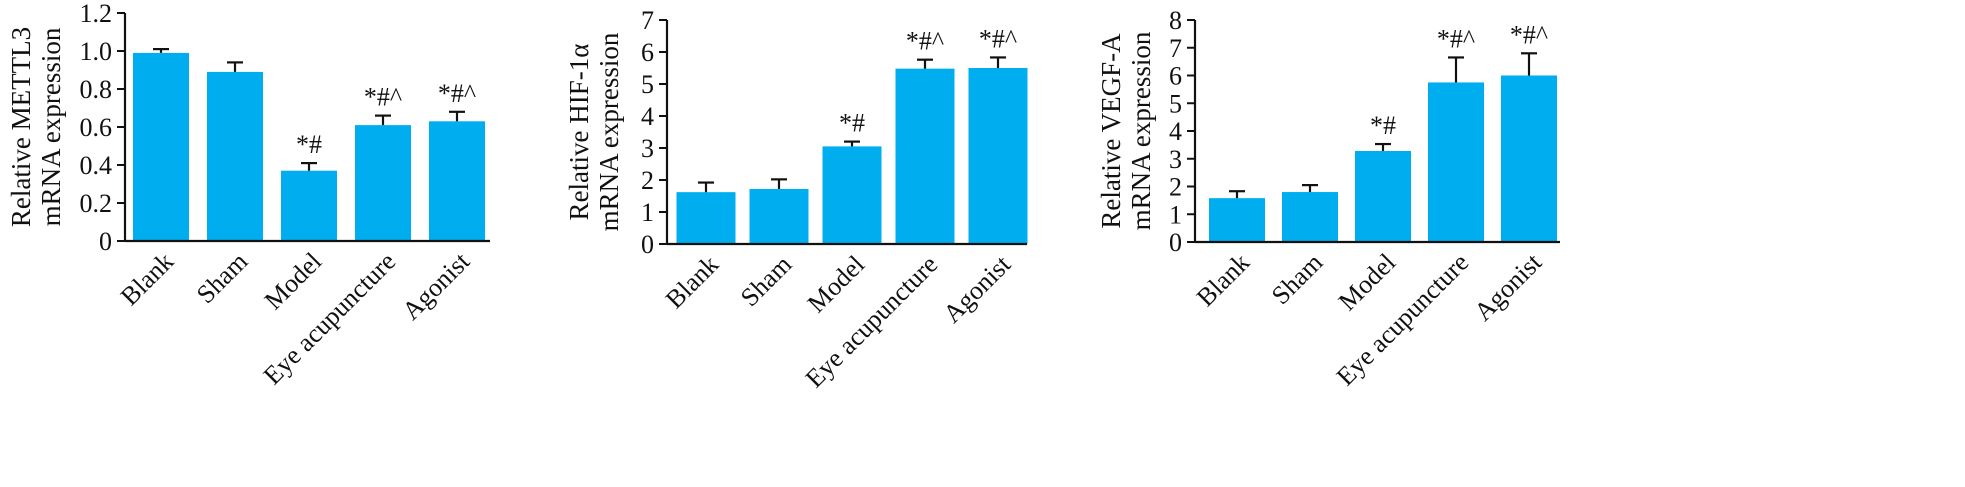 This screenshot has height=487, width=1965. What do you see at coordinates (1111, 131) in the screenshot?
I see `y-axis-title-line-1: Relative VEGF-A` at bounding box center [1111, 131].